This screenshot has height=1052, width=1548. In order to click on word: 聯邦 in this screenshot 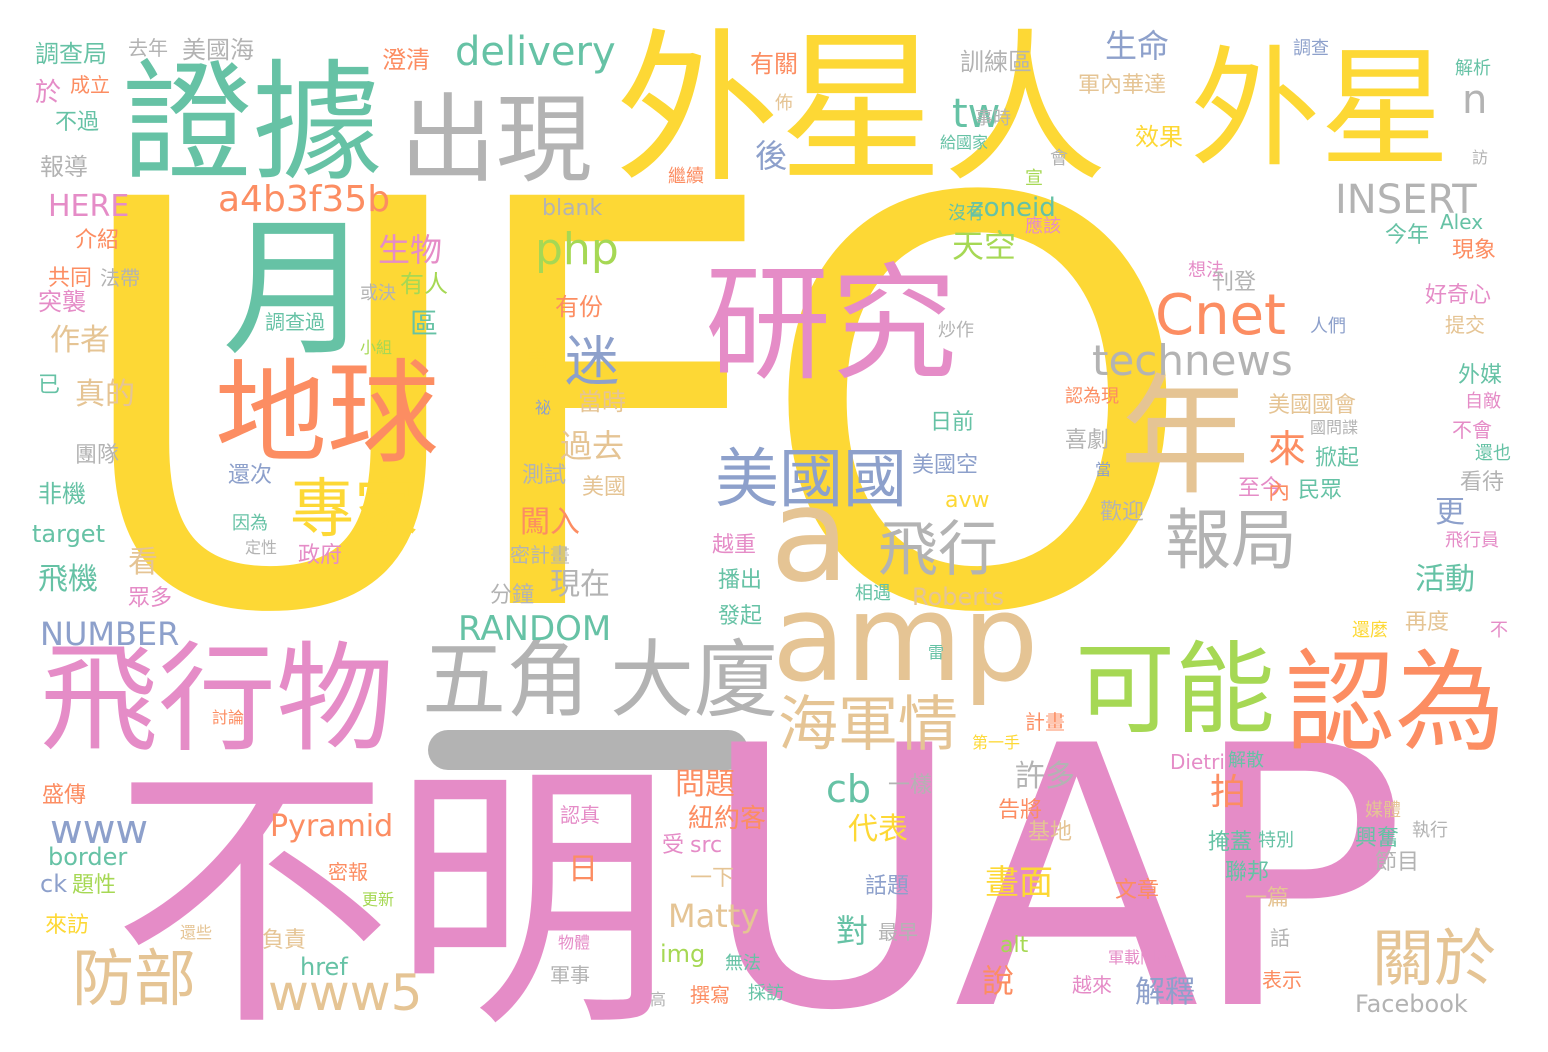, I will do `click(1247, 872)`.